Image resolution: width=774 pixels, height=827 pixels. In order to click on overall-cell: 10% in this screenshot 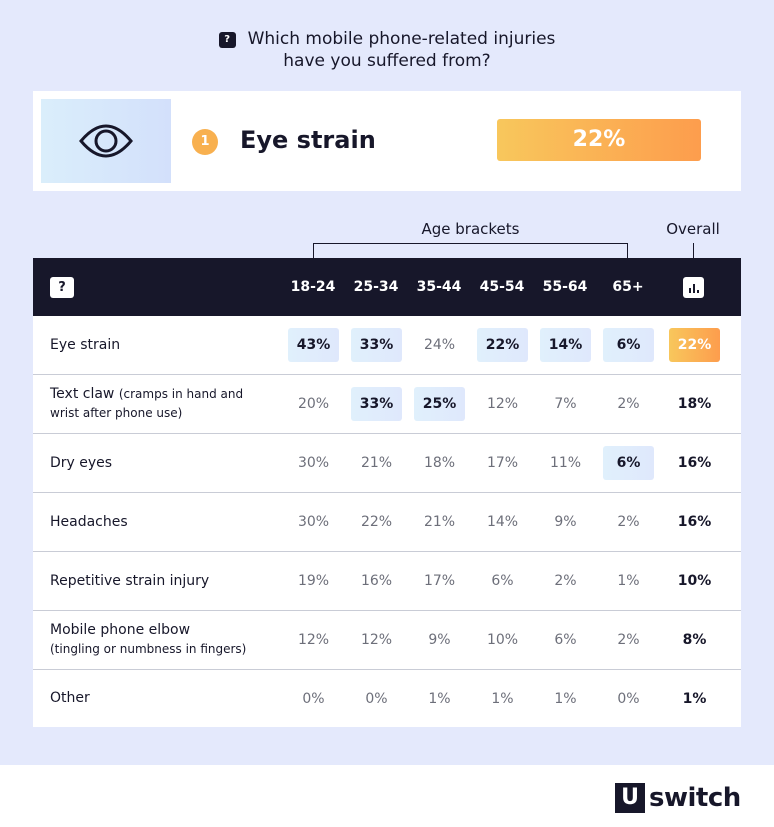, I will do `click(694, 581)`.